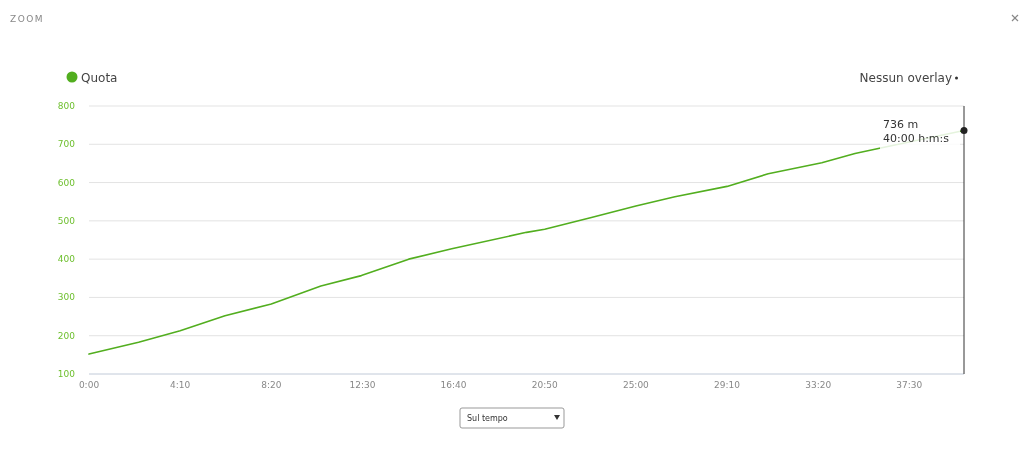 The height and width of the screenshot is (456, 1024). What do you see at coordinates (271, 385) in the screenshot?
I see `x-tick-label: 8:20` at bounding box center [271, 385].